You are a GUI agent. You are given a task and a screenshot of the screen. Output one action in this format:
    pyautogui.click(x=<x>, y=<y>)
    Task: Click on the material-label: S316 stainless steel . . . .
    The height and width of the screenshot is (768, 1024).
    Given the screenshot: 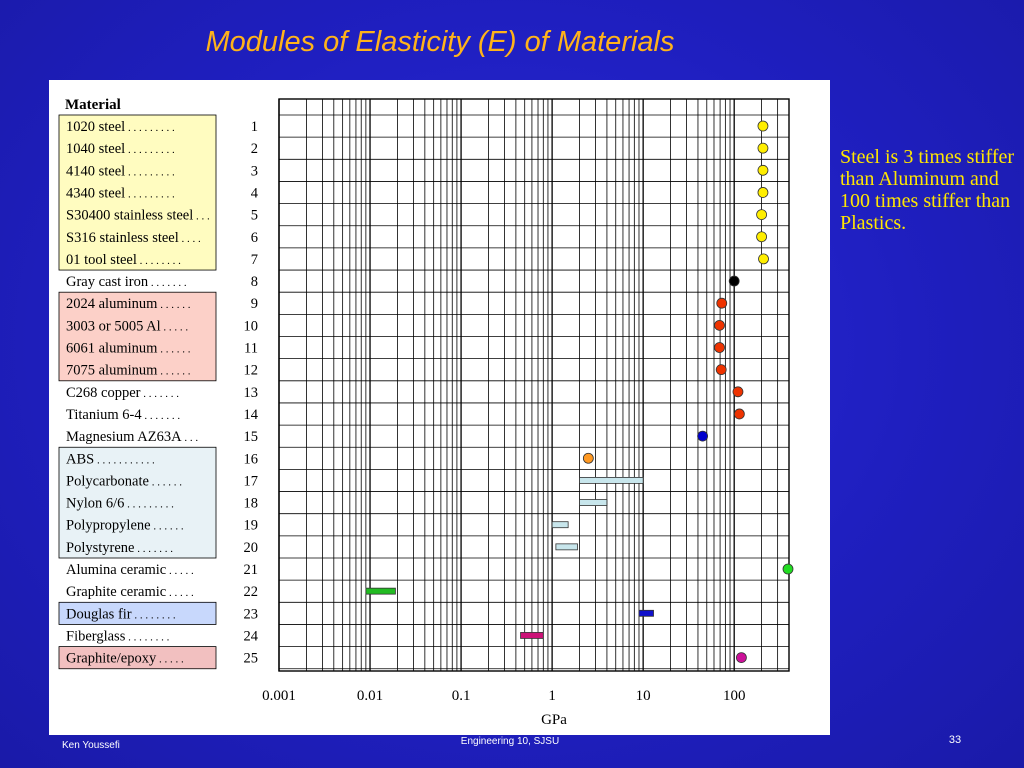 What is the action you would take?
    pyautogui.click(x=133, y=238)
    